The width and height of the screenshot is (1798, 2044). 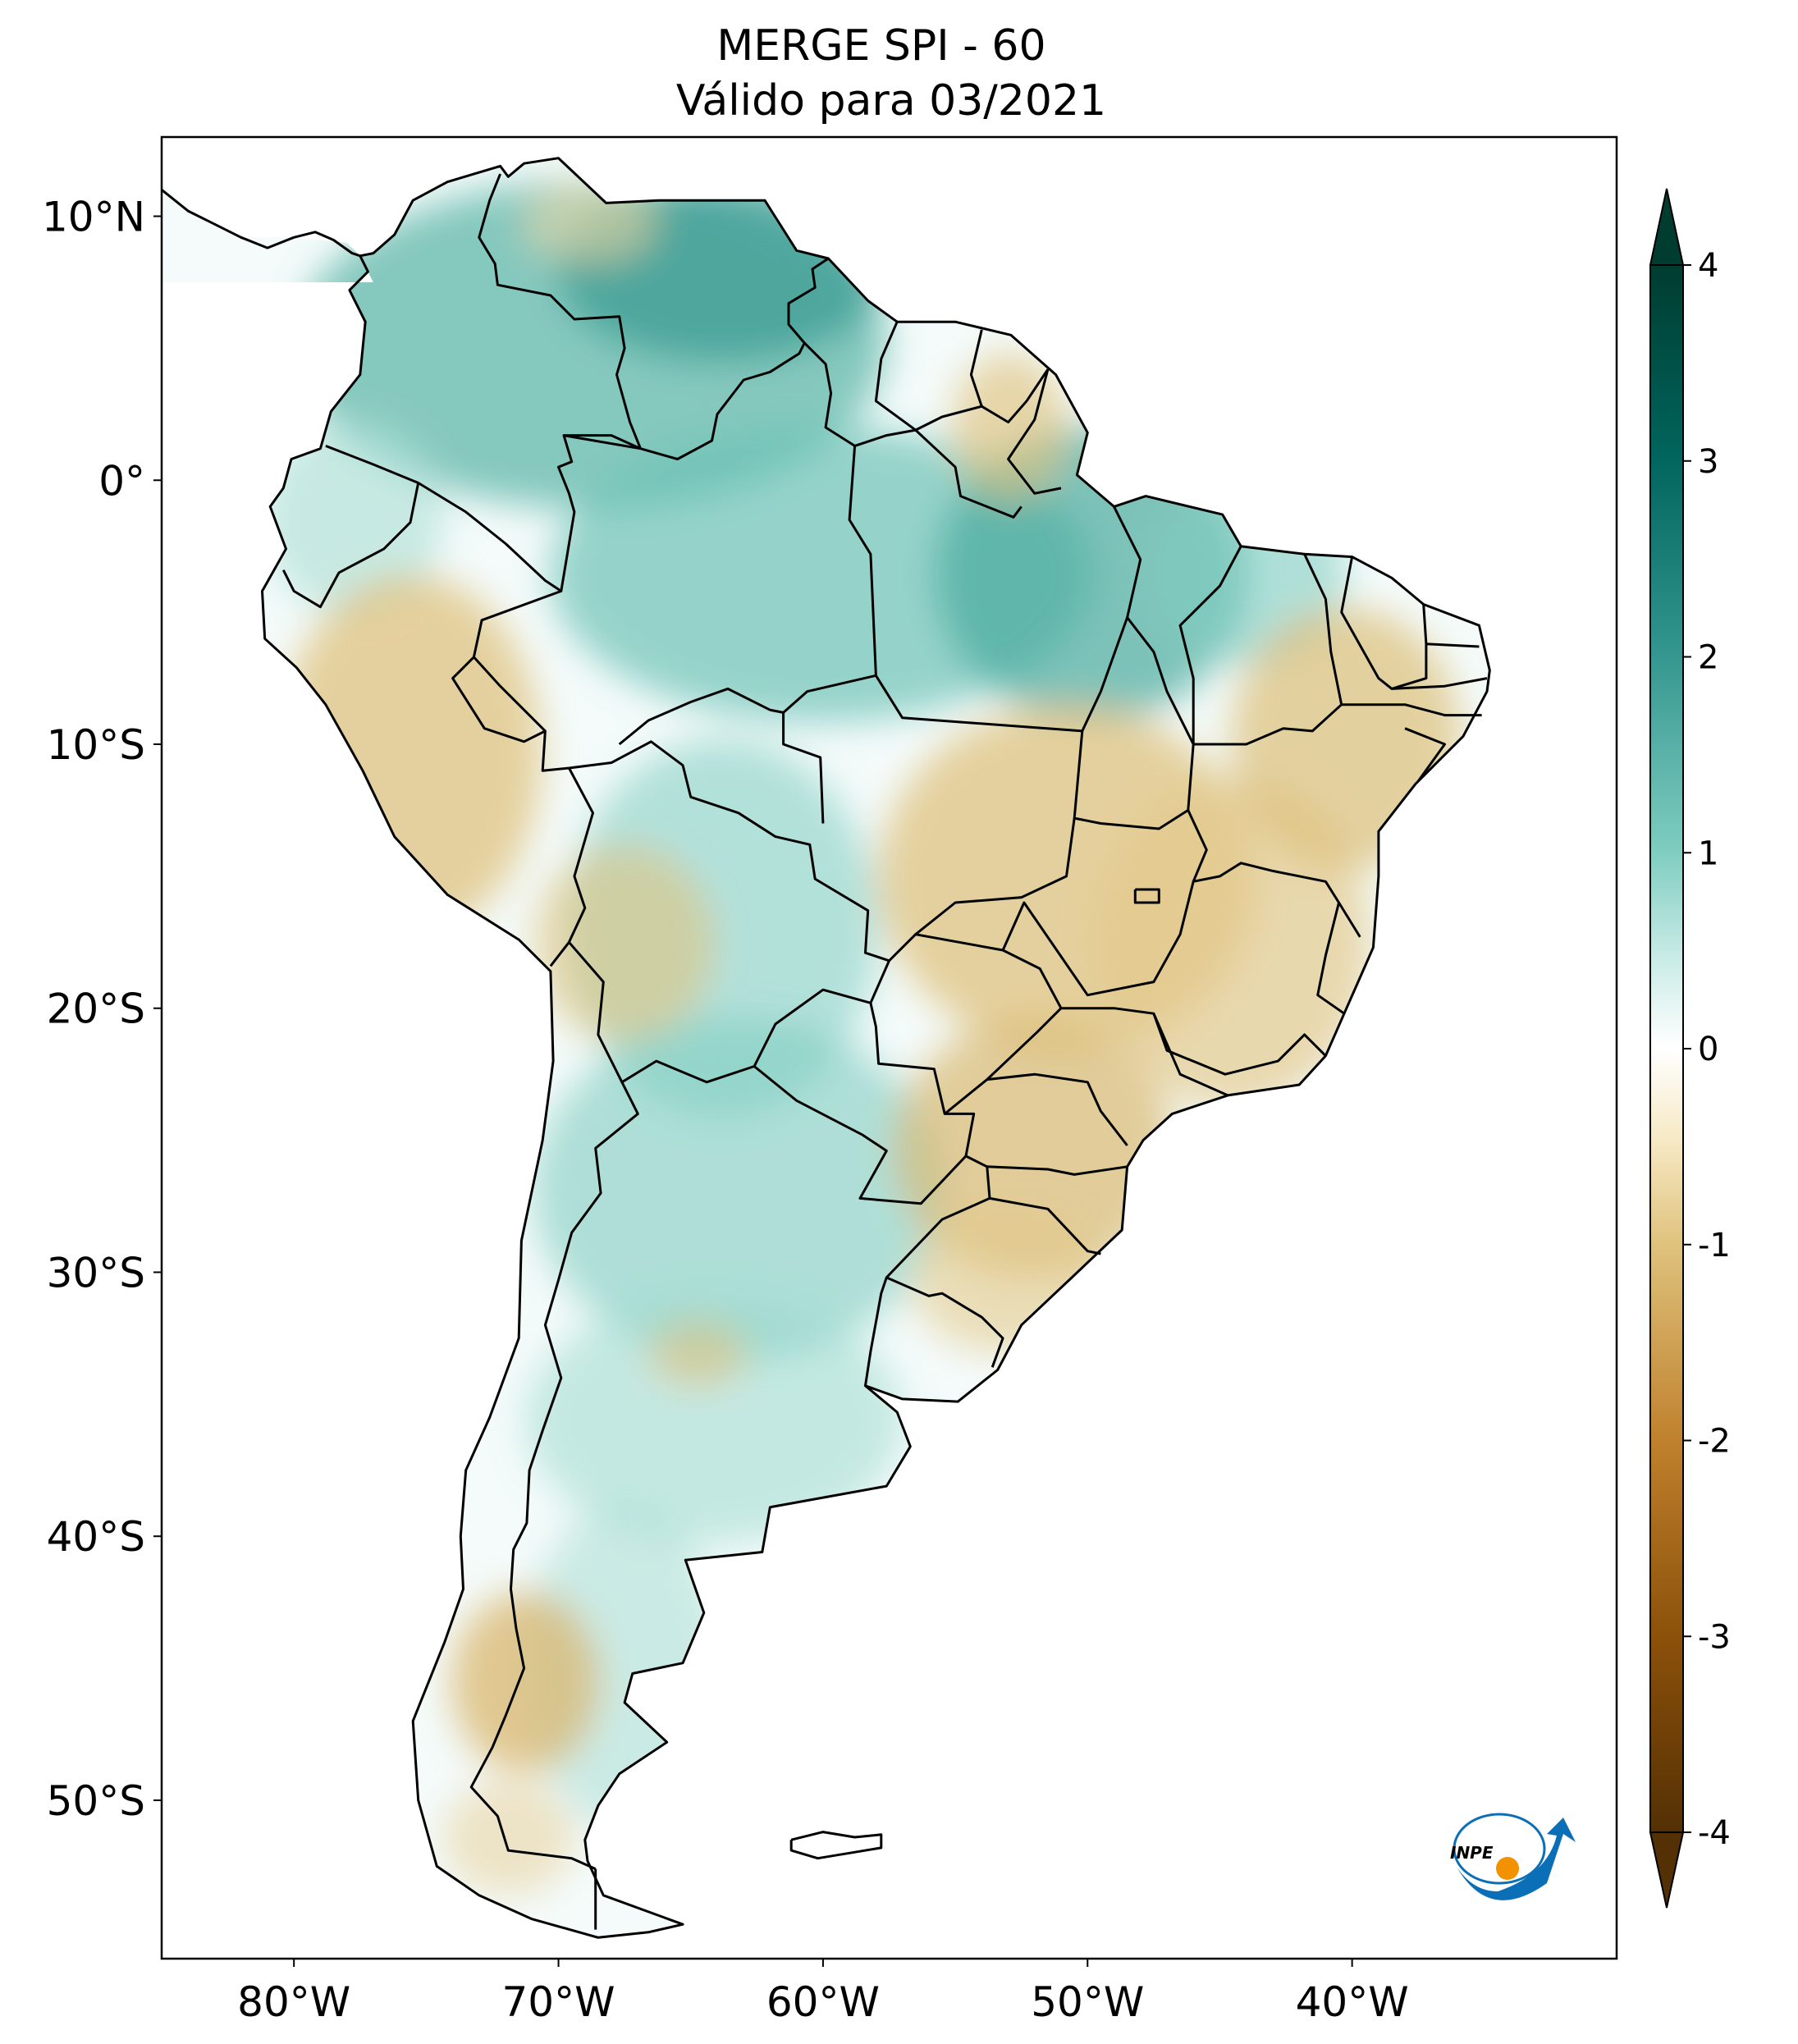 What do you see at coordinates (508, 1838) in the screenshot?
I see `dry-region-tierra-del-fuego` at bounding box center [508, 1838].